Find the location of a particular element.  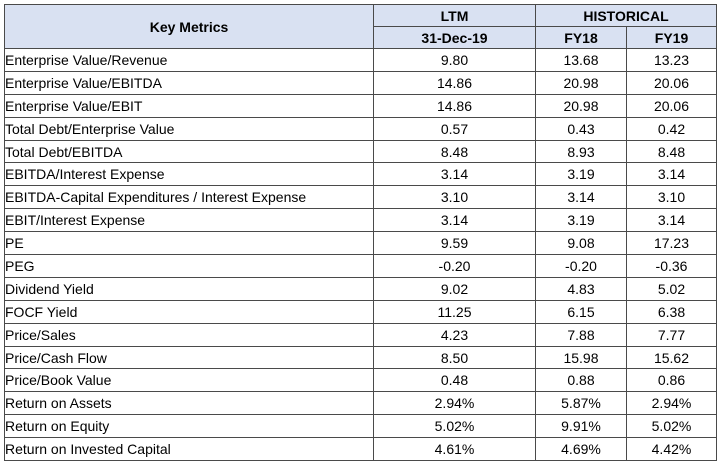

table-row: Enterprise Value/EBITDA 14.86 20.98 20.06 is located at coordinates (360, 82).